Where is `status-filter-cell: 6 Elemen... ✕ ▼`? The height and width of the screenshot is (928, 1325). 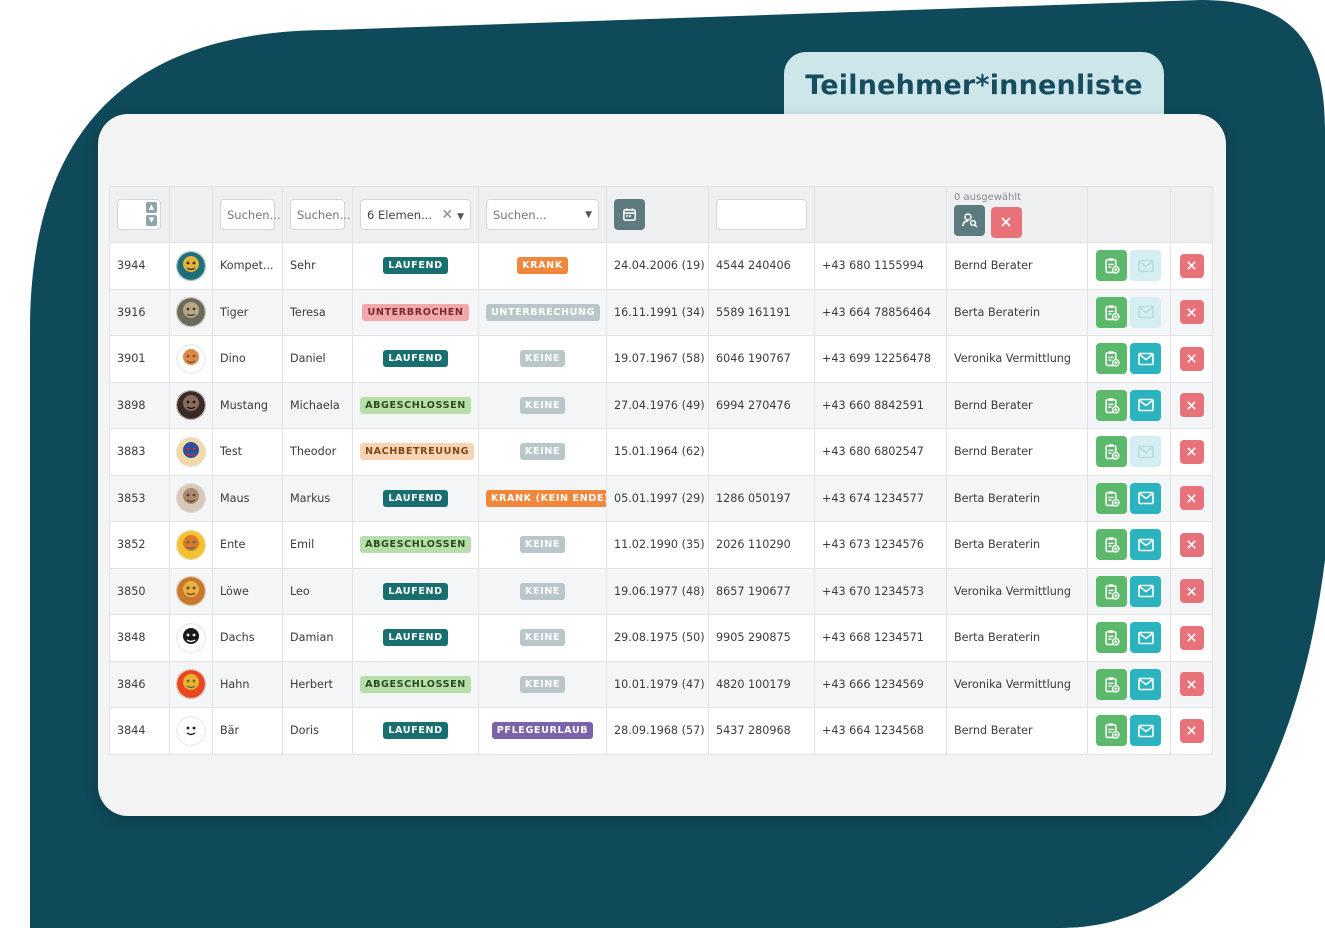
status-filter-cell: 6 Elemen... ✕ ▼ is located at coordinates (415, 214).